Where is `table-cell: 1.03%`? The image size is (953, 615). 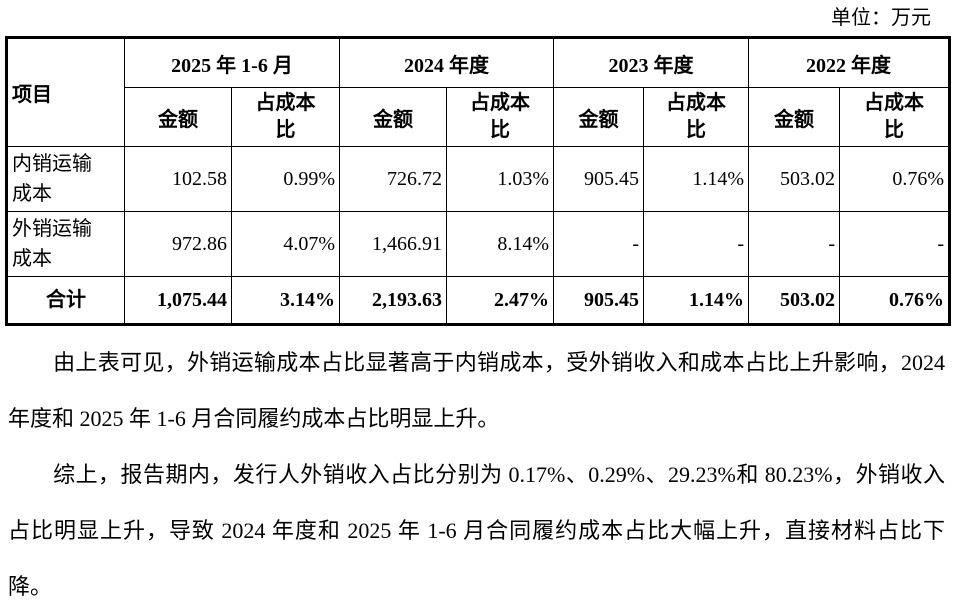
table-cell: 1.03% is located at coordinates (500, 179).